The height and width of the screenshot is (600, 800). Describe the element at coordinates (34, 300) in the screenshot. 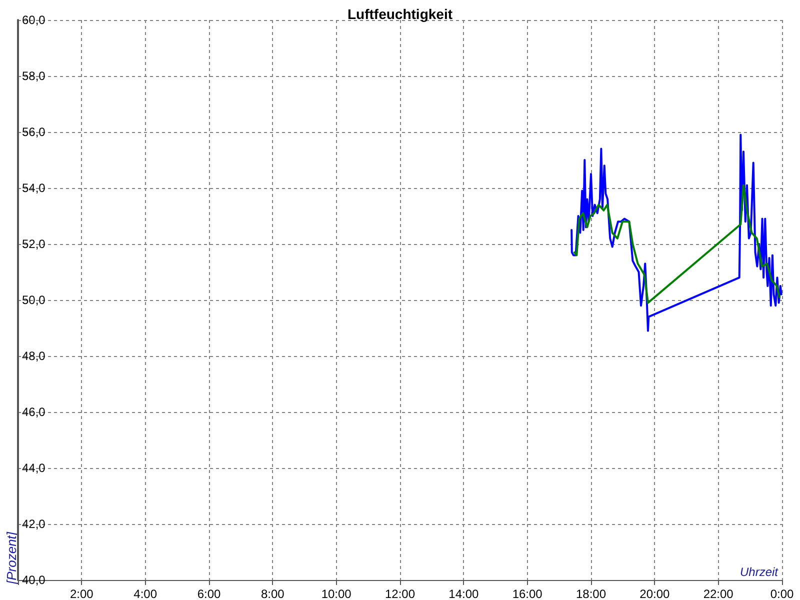

I see `y-tick-label: 50,0` at that location.